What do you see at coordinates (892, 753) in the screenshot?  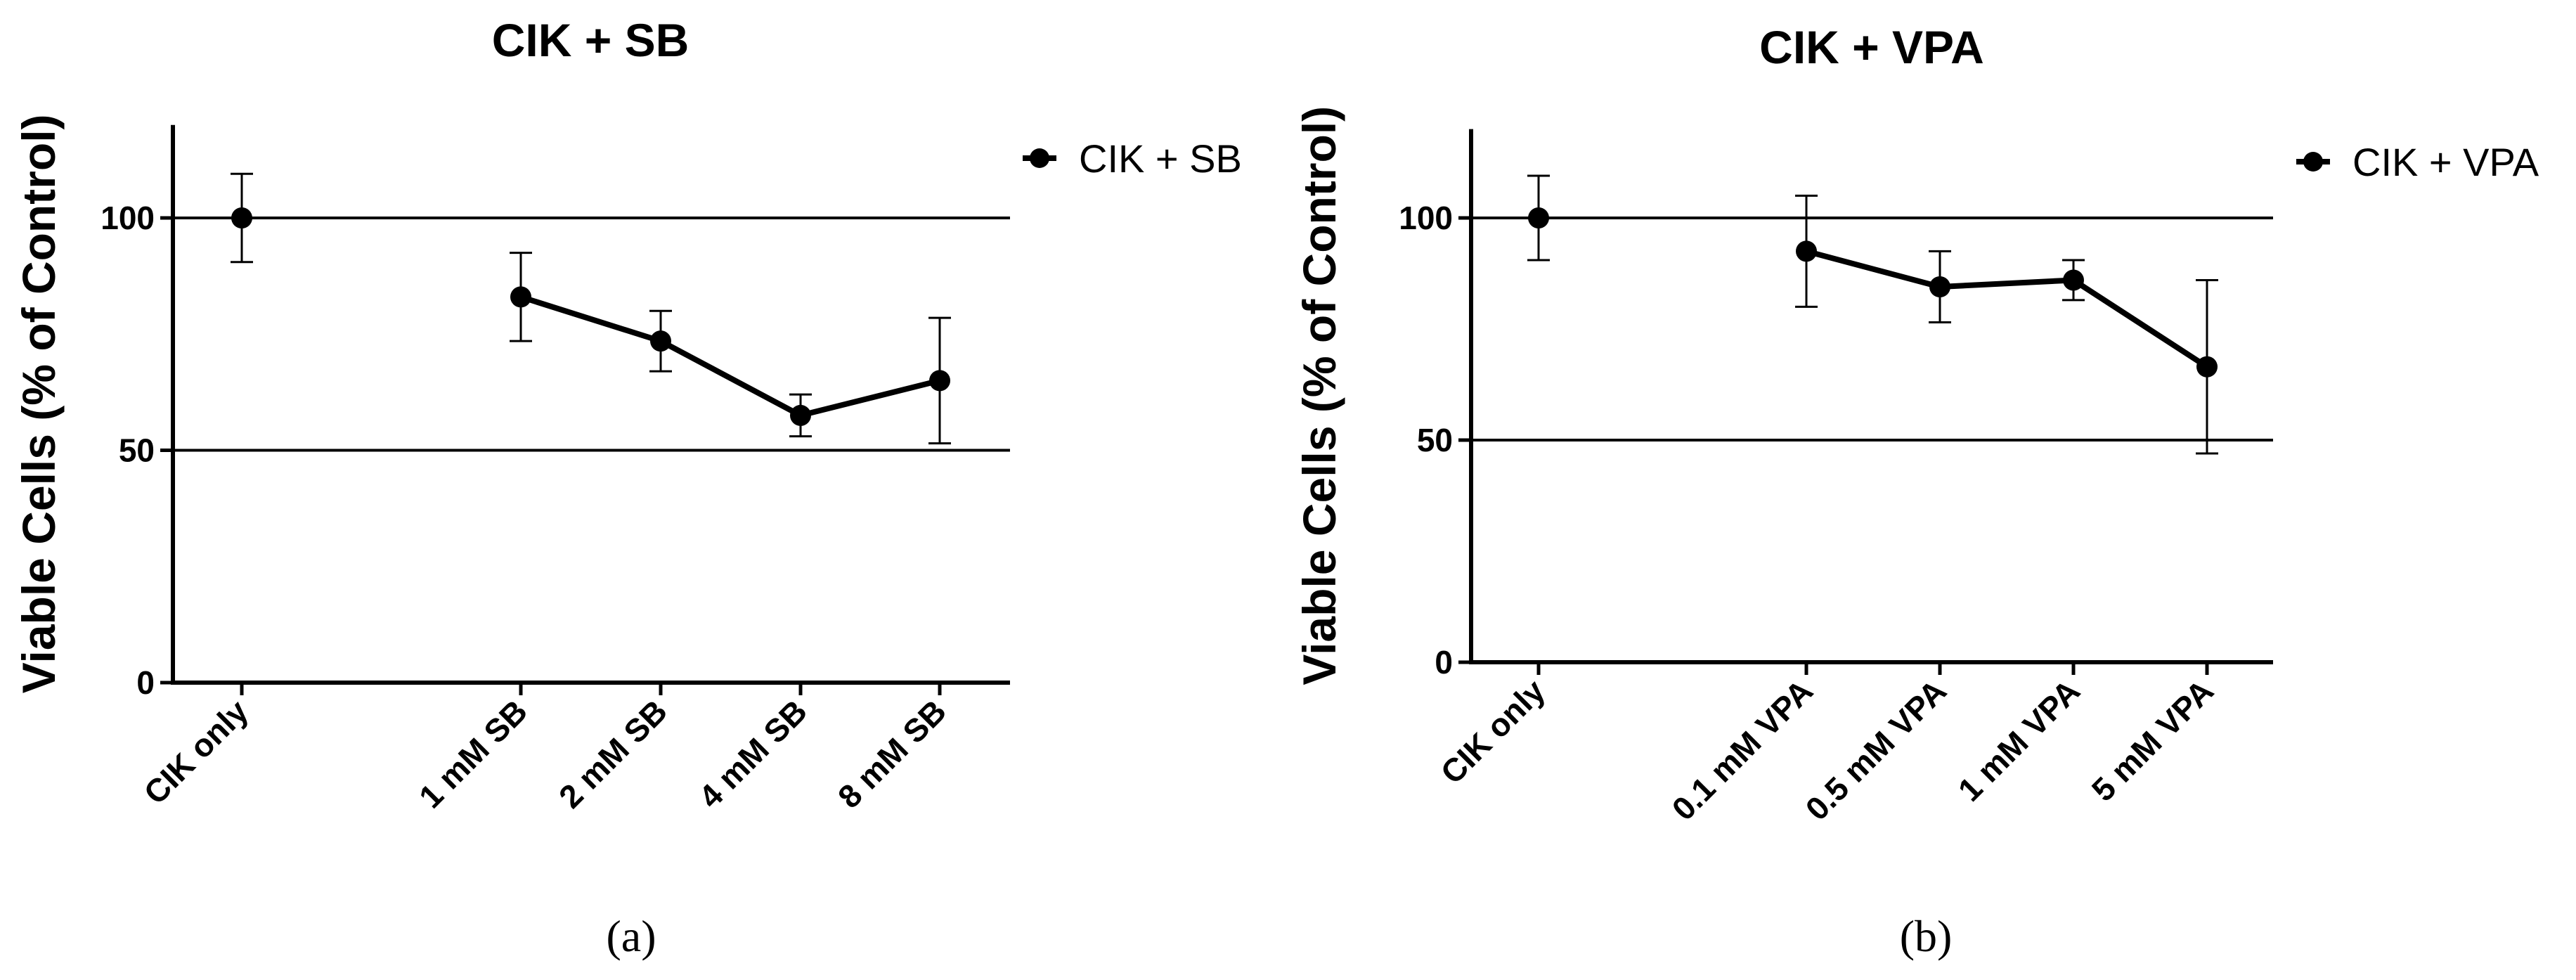 I see `x-tick-label: 8 mM SB` at bounding box center [892, 753].